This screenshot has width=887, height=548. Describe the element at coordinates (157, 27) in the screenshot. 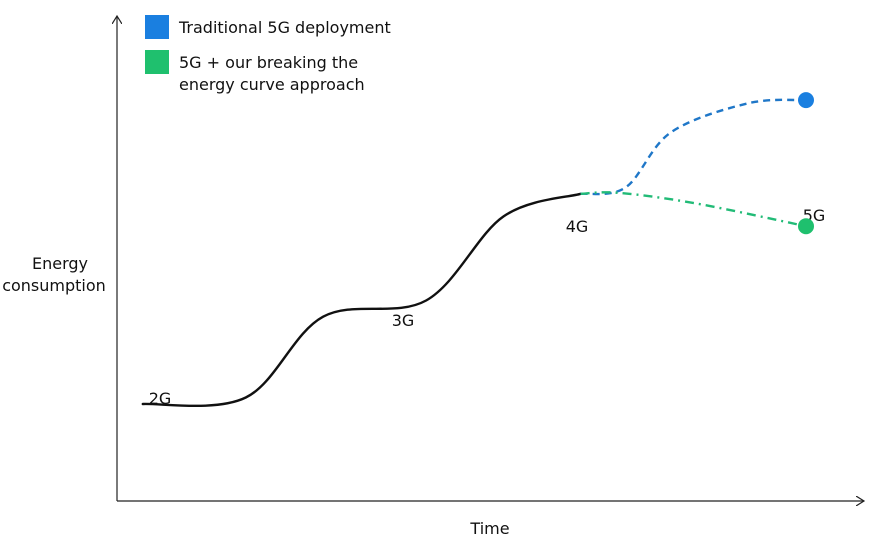

I see `legend-swatch-traditional` at that location.